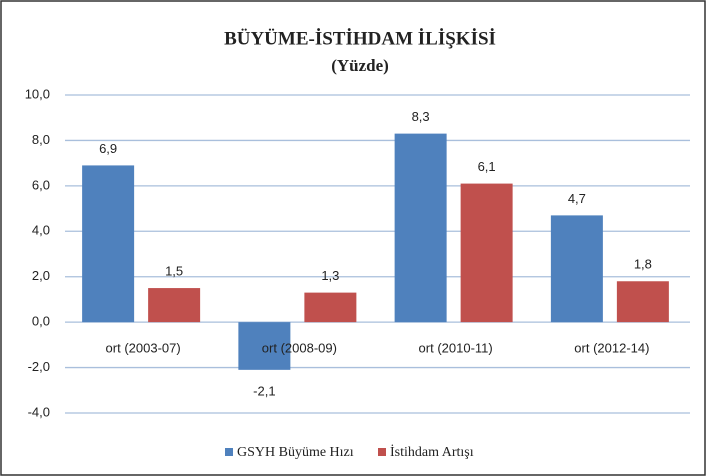  I want to click on value-label: 6,1, so click(487, 166).